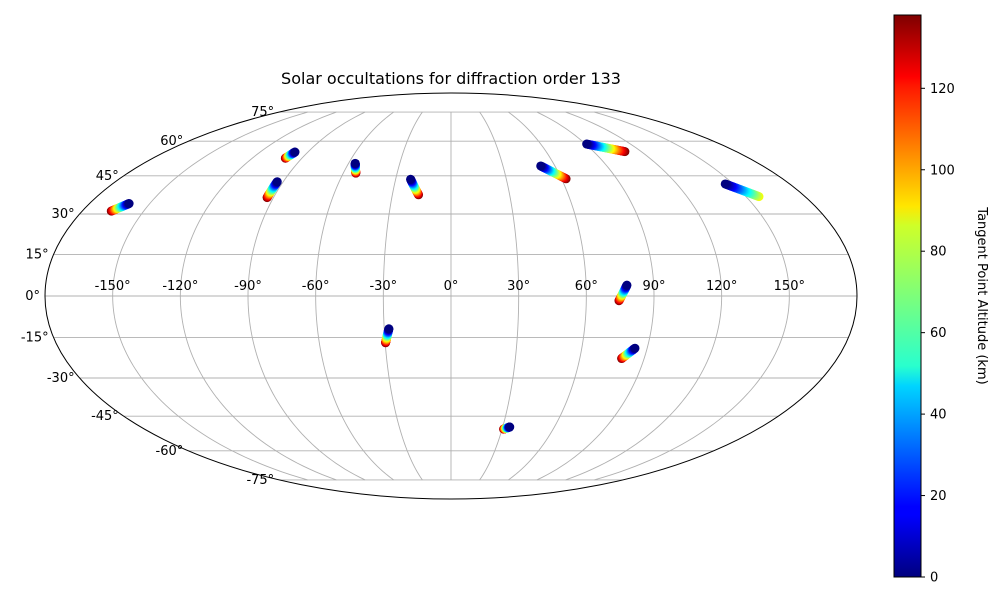  Describe the element at coordinates (32, 296) in the screenshot. I see `latitude-tick-label: 0°` at that location.